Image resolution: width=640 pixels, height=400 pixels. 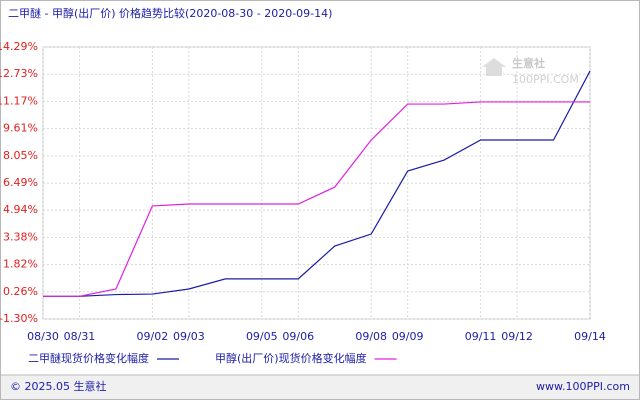 I want to click on y-tick-label: 4.94%, so click(x=20, y=209).